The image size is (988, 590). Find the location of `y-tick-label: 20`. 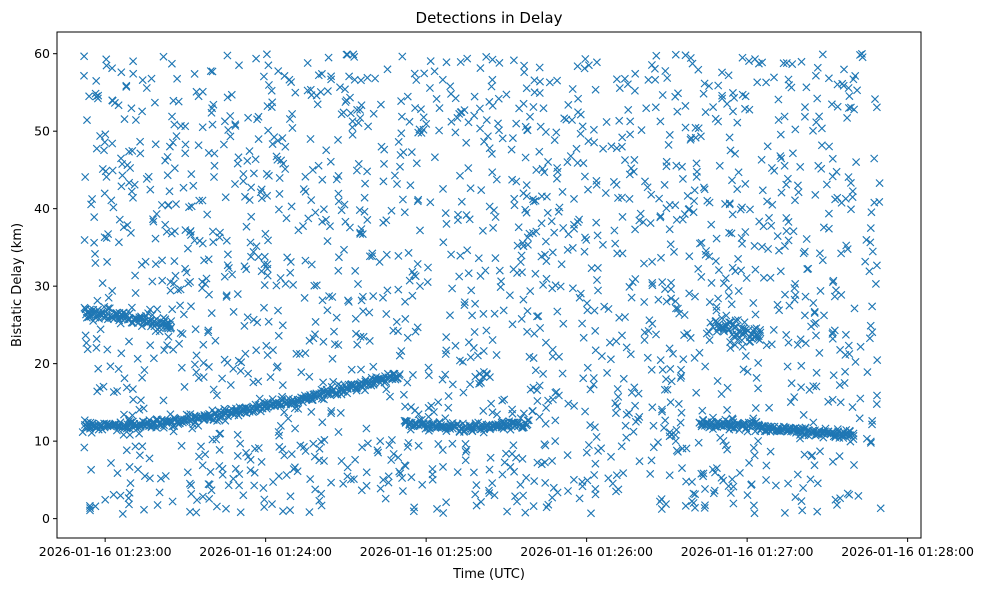

y-tick-label: 20 is located at coordinates (42, 363).